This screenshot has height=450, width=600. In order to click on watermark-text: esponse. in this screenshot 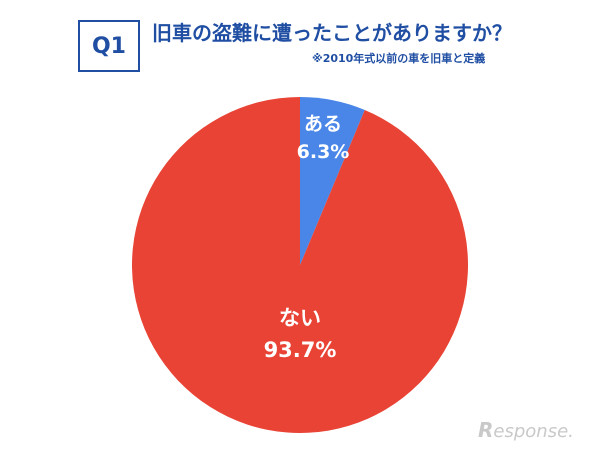, I will do `click(533, 431)`.